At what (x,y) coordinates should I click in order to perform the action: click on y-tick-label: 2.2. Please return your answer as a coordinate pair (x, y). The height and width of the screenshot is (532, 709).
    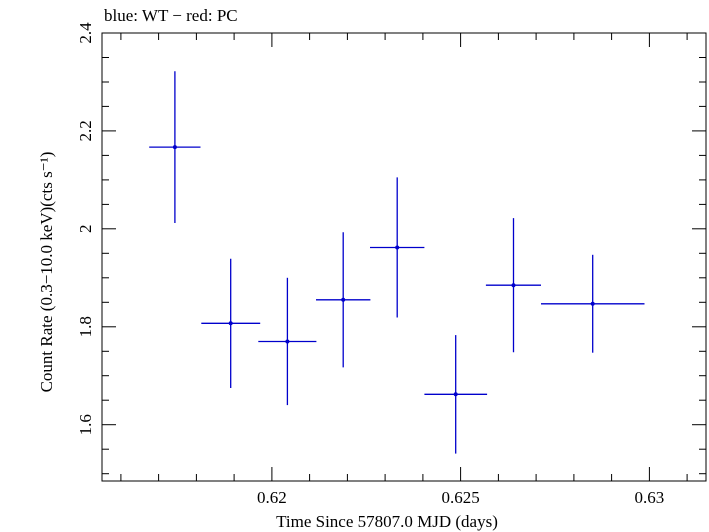
    Looking at the image, I should click on (85, 130).